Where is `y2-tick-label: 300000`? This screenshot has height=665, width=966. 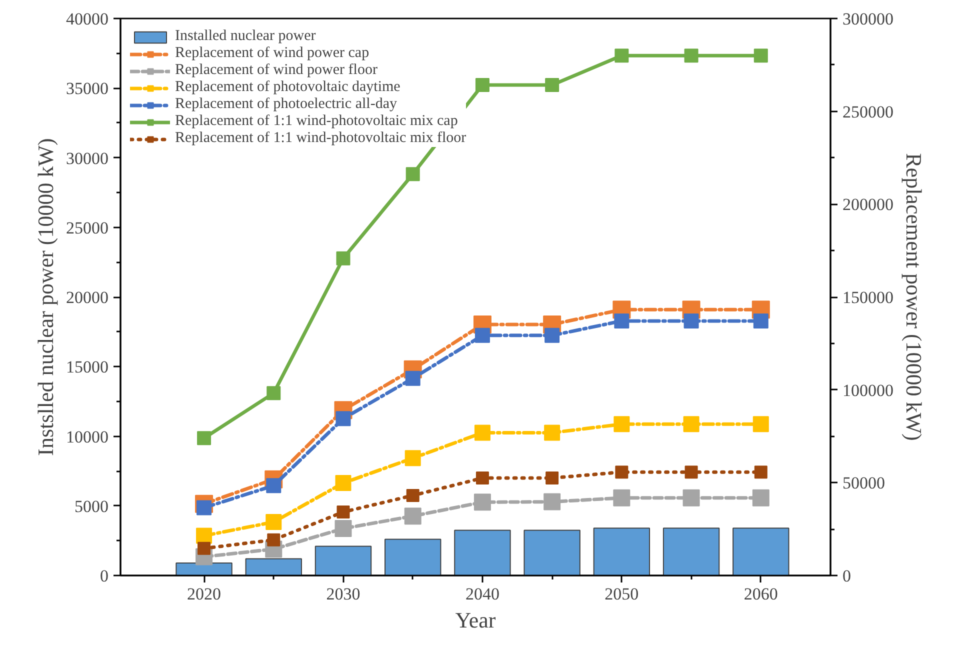 y2-tick-label: 300000 is located at coordinates (868, 19).